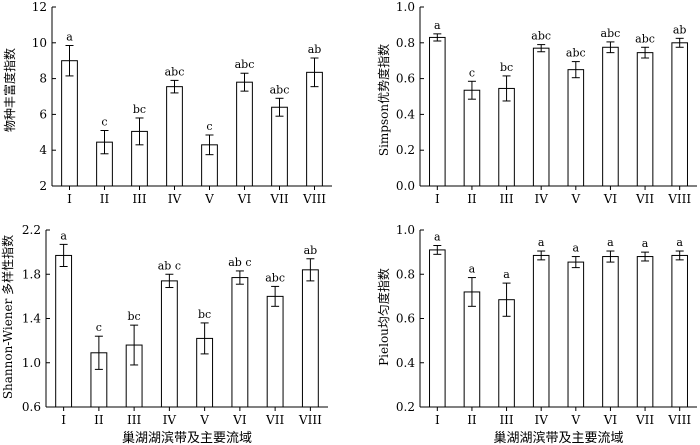 This screenshot has width=700, height=445. Describe the element at coordinates (7, 317) in the screenshot. I see `y-axis-label: Shannon-Wiener 多样性指数` at that location.